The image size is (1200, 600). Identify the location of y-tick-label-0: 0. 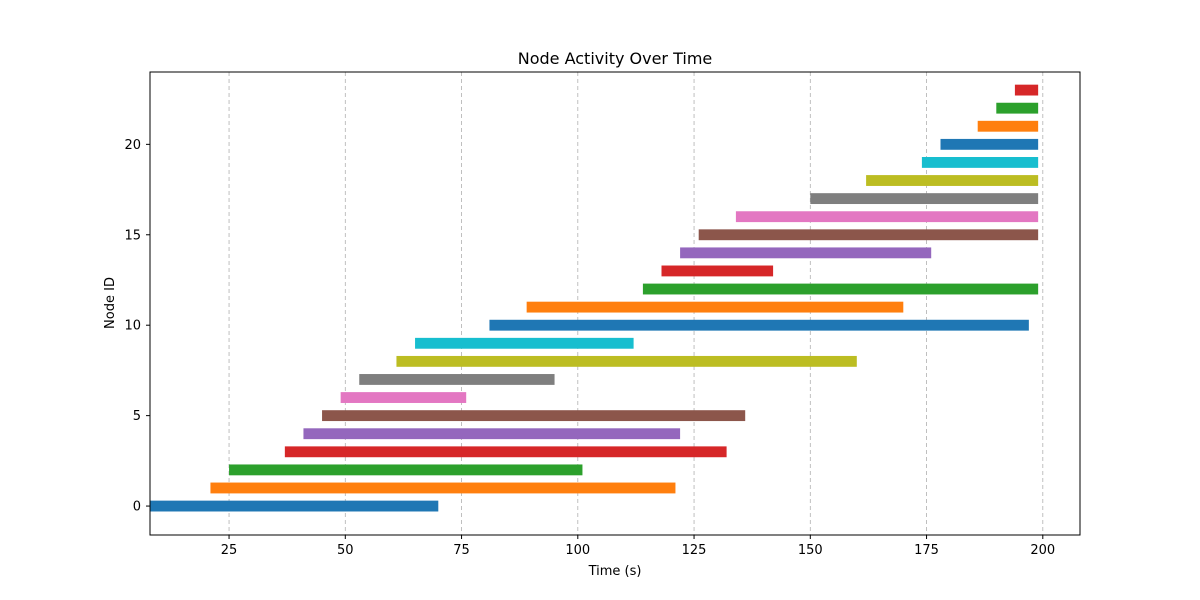
(137, 507).